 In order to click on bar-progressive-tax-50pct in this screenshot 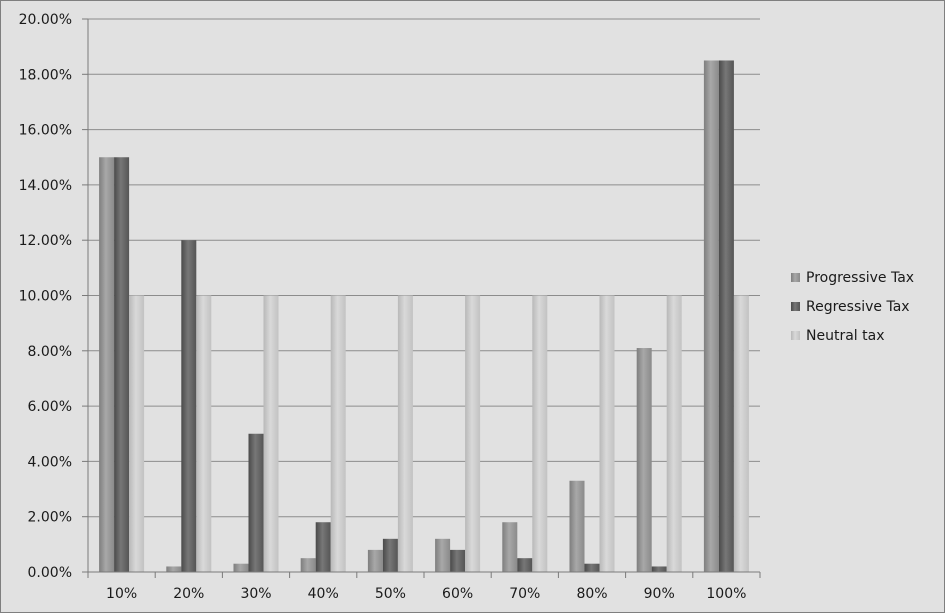, I will do `click(375, 560)`.